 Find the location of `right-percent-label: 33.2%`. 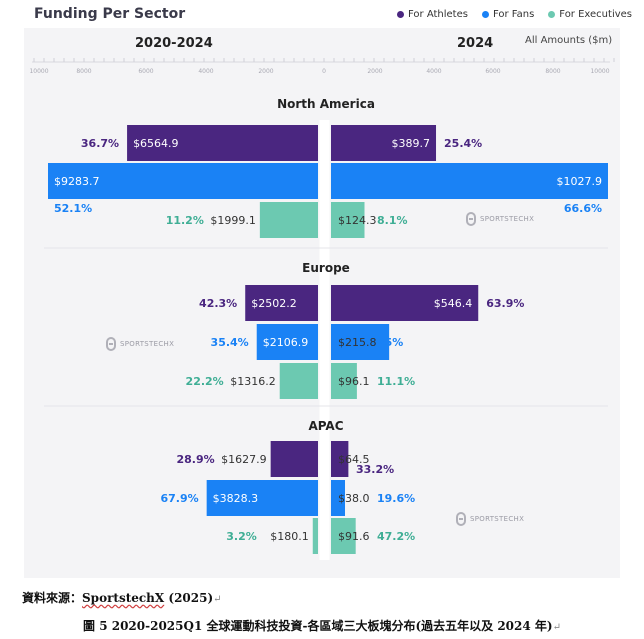

right-percent-label: 33.2% is located at coordinates (375, 469).